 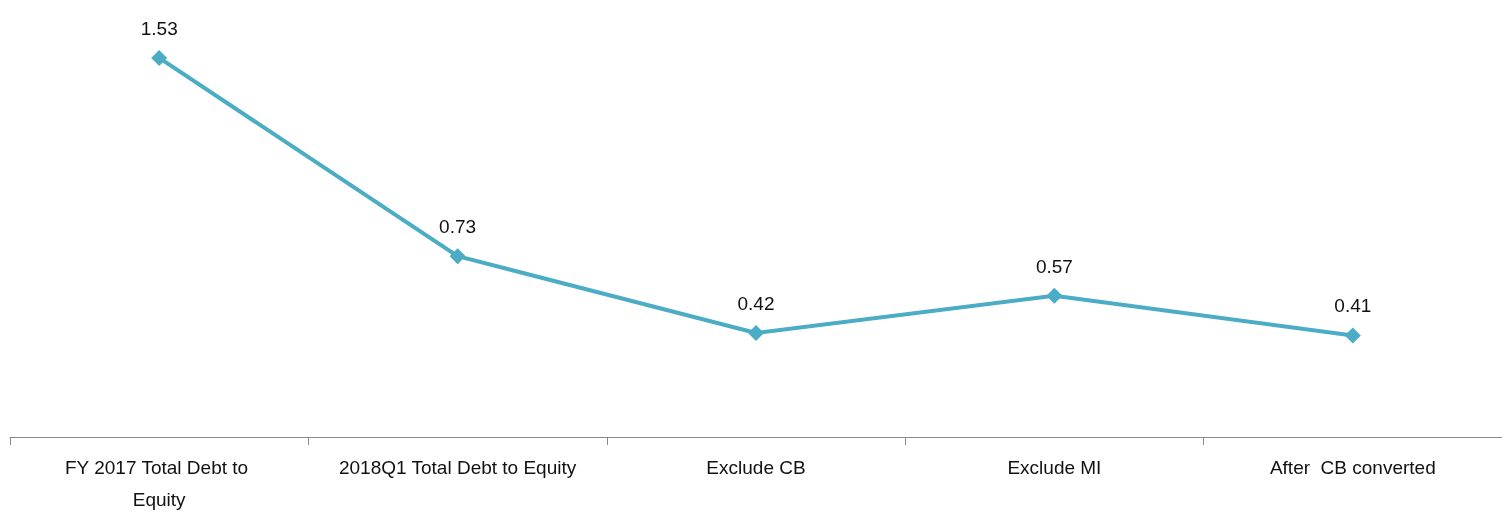 What do you see at coordinates (1054, 266) in the screenshot?
I see `data-label: 0.57` at bounding box center [1054, 266].